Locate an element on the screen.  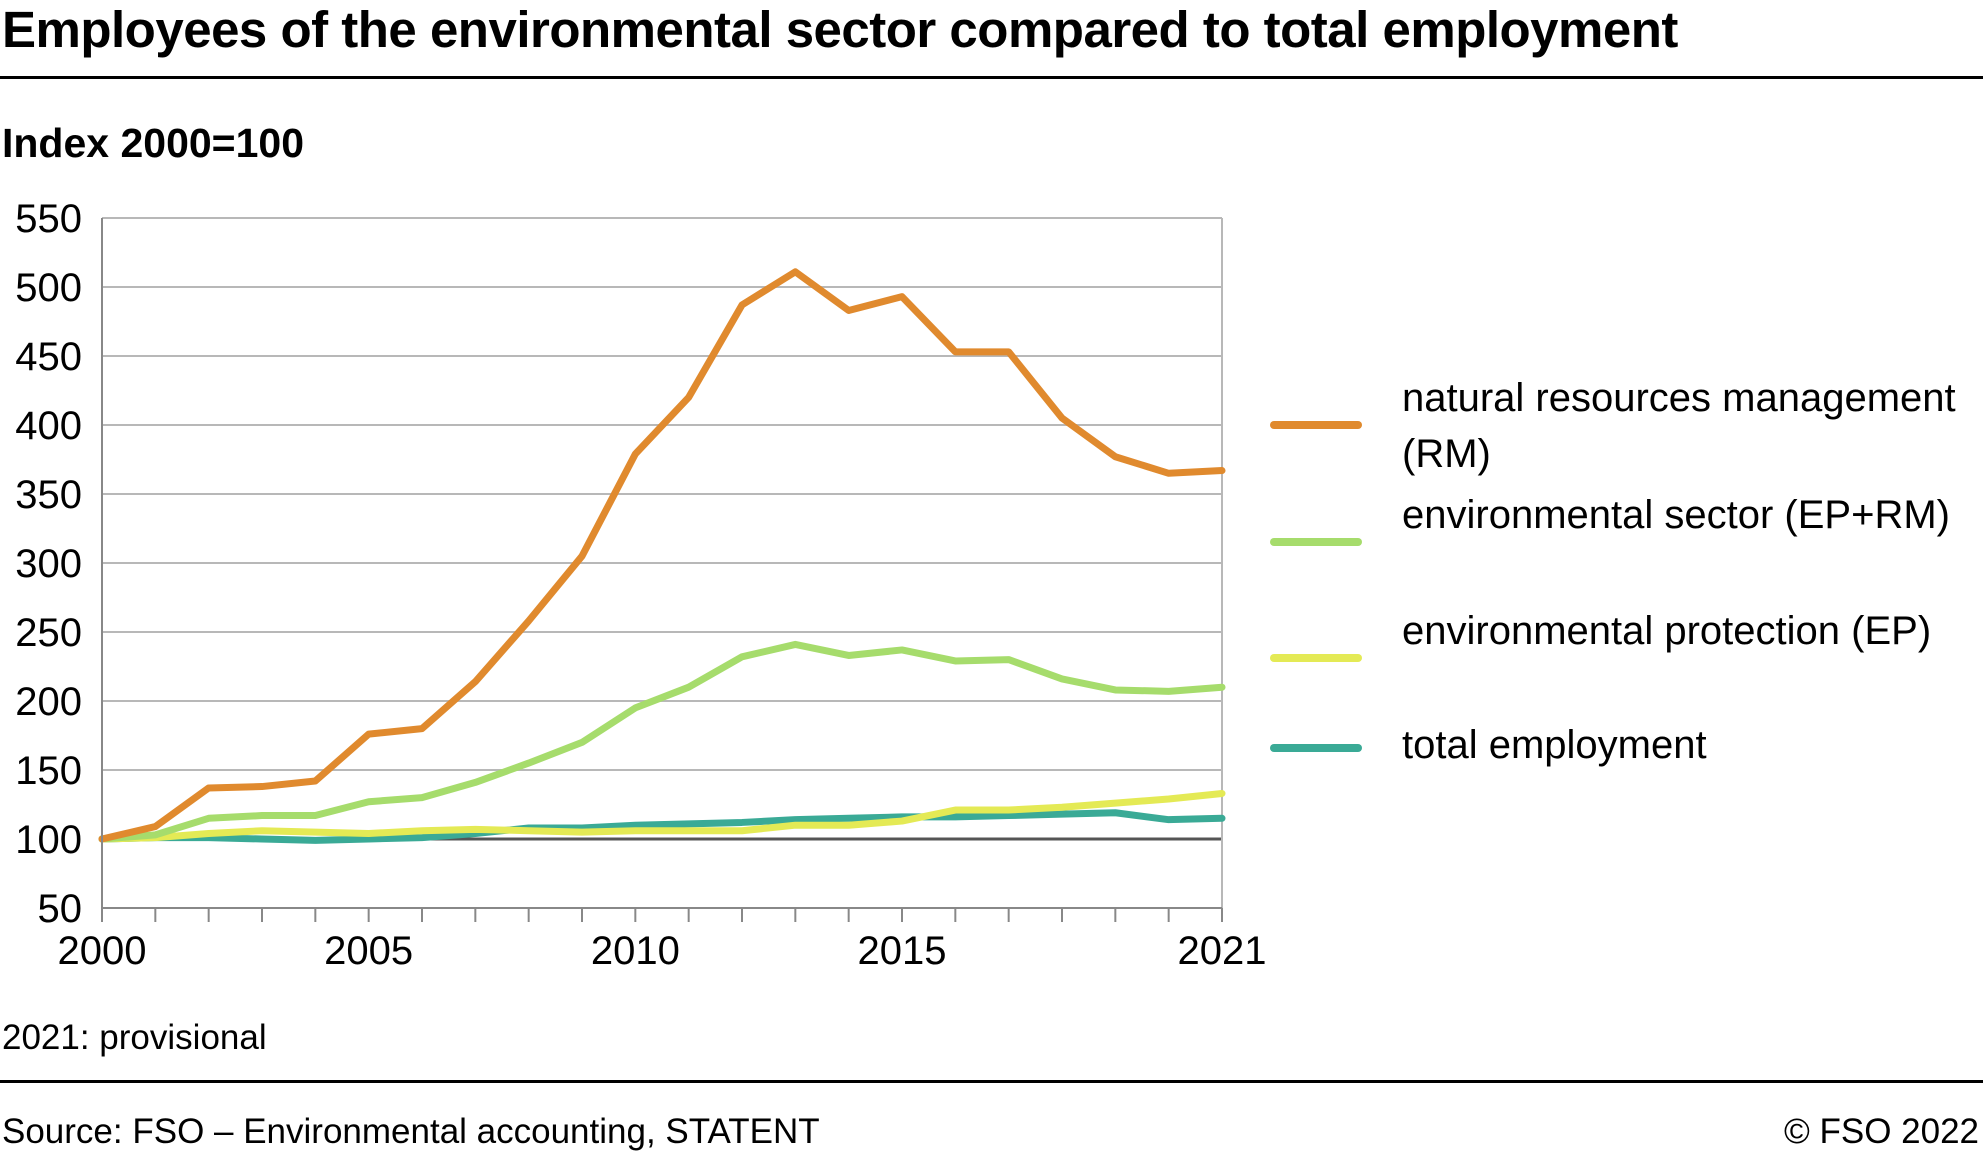
legend-item-rm: natural resources management (RM) is located at coordinates (1620, 430).